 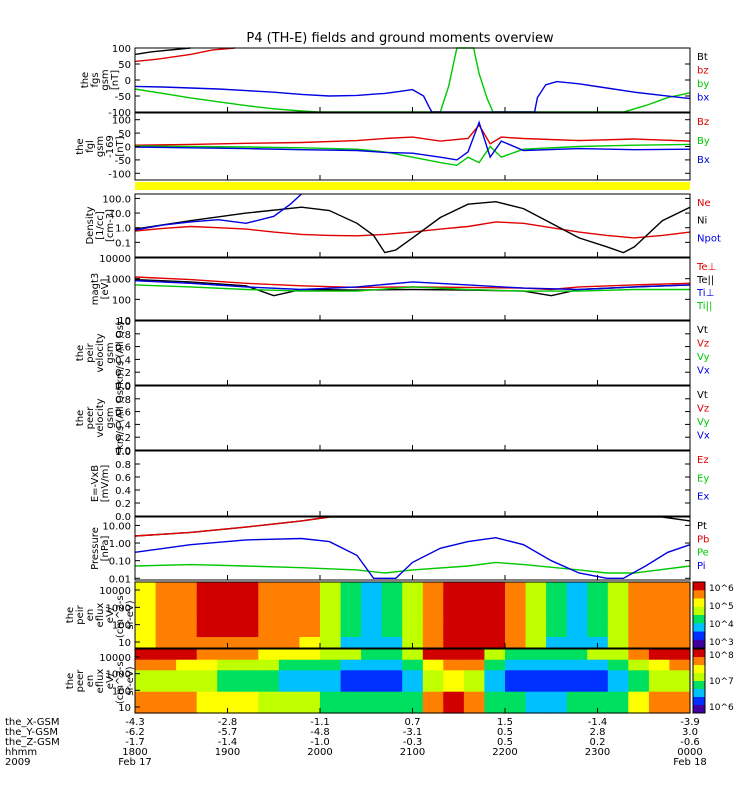 I want to click on legend-entry: bx, so click(x=703, y=98).